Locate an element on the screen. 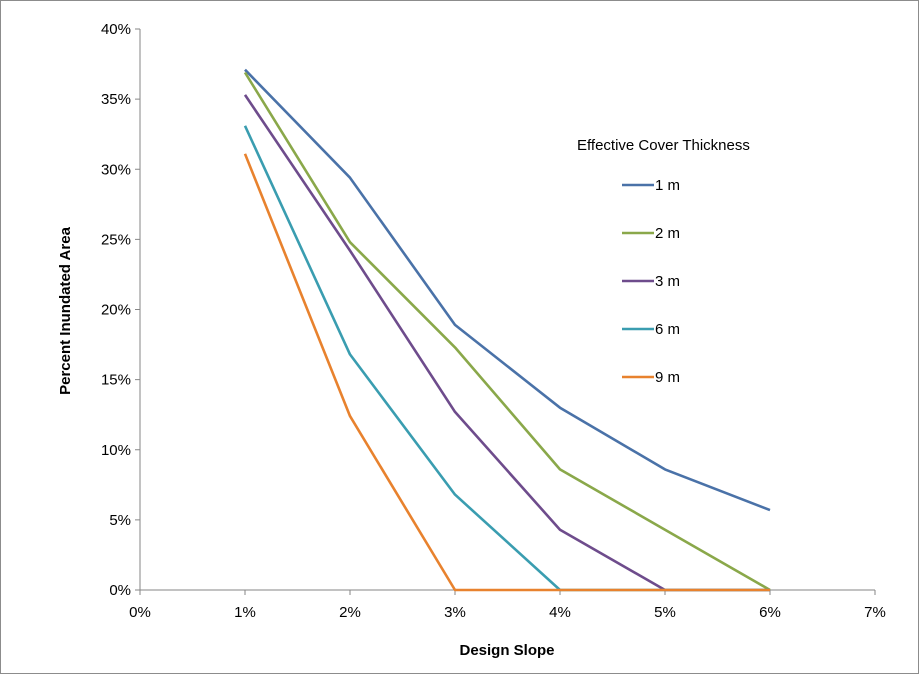 The width and height of the screenshot is (919, 674). x-axis-title: Design Slope is located at coordinates (506, 650).